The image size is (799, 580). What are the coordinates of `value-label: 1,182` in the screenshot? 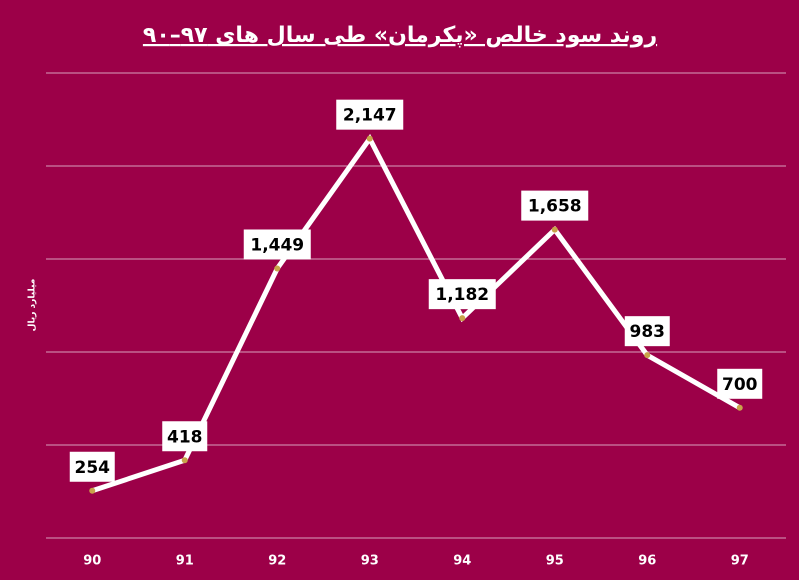 It's located at (462, 295).